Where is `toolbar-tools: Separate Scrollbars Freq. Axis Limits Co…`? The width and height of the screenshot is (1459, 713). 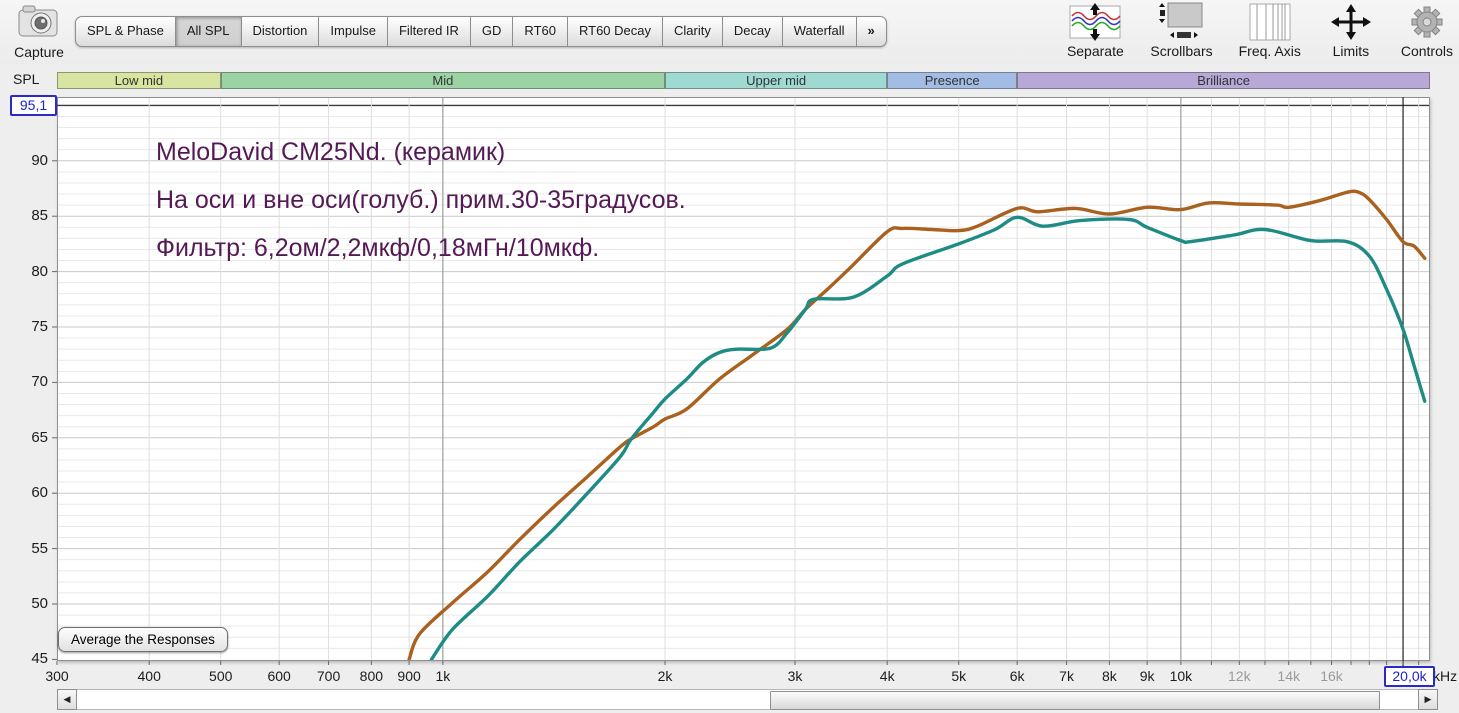
toolbar-tools: Separate Scrollbars Freq. Axis Limits Co… is located at coordinates (1259, 30).